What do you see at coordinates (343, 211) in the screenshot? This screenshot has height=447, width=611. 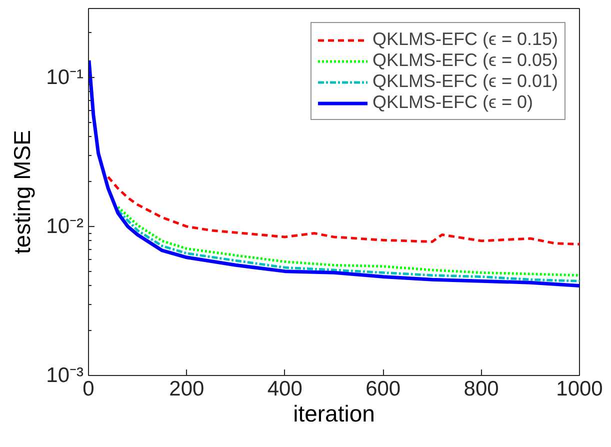 I see `line-series` at bounding box center [343, 211].